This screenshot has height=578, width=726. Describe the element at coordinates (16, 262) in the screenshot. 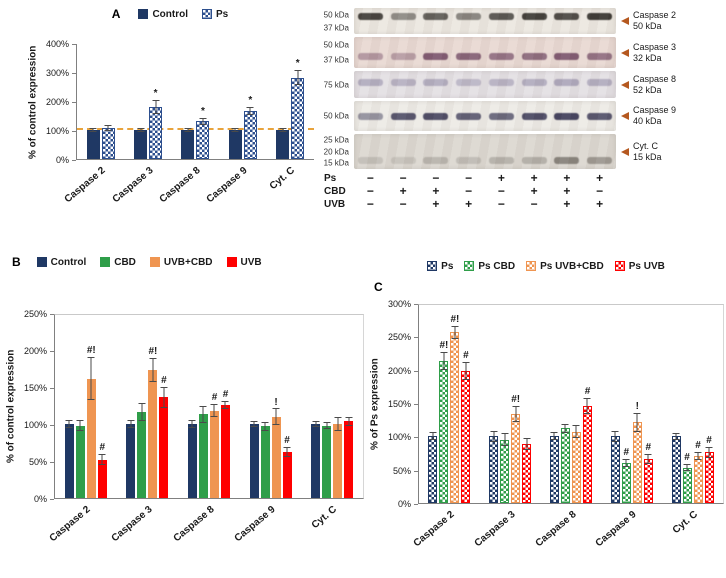

I see `panel-b-letter: B` at that location.